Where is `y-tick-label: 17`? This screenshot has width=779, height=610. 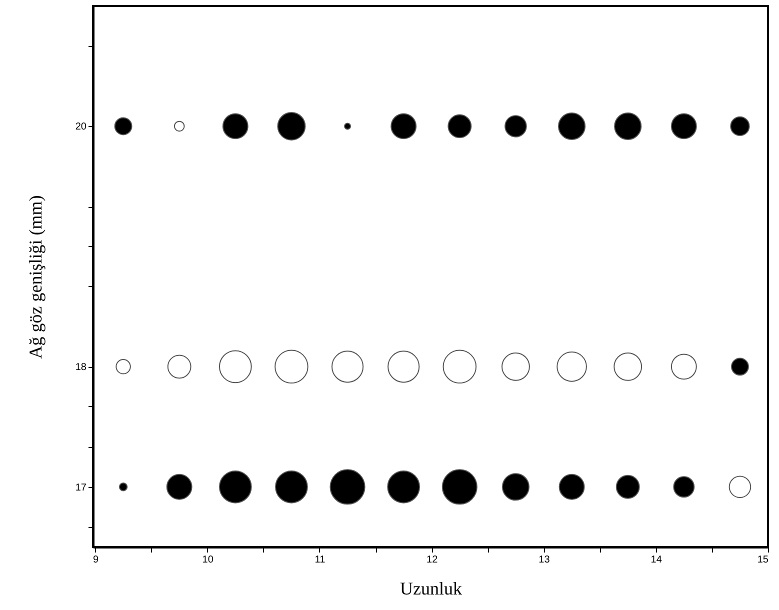
y-tick-label: 17 is located at coordinates (81, 488).